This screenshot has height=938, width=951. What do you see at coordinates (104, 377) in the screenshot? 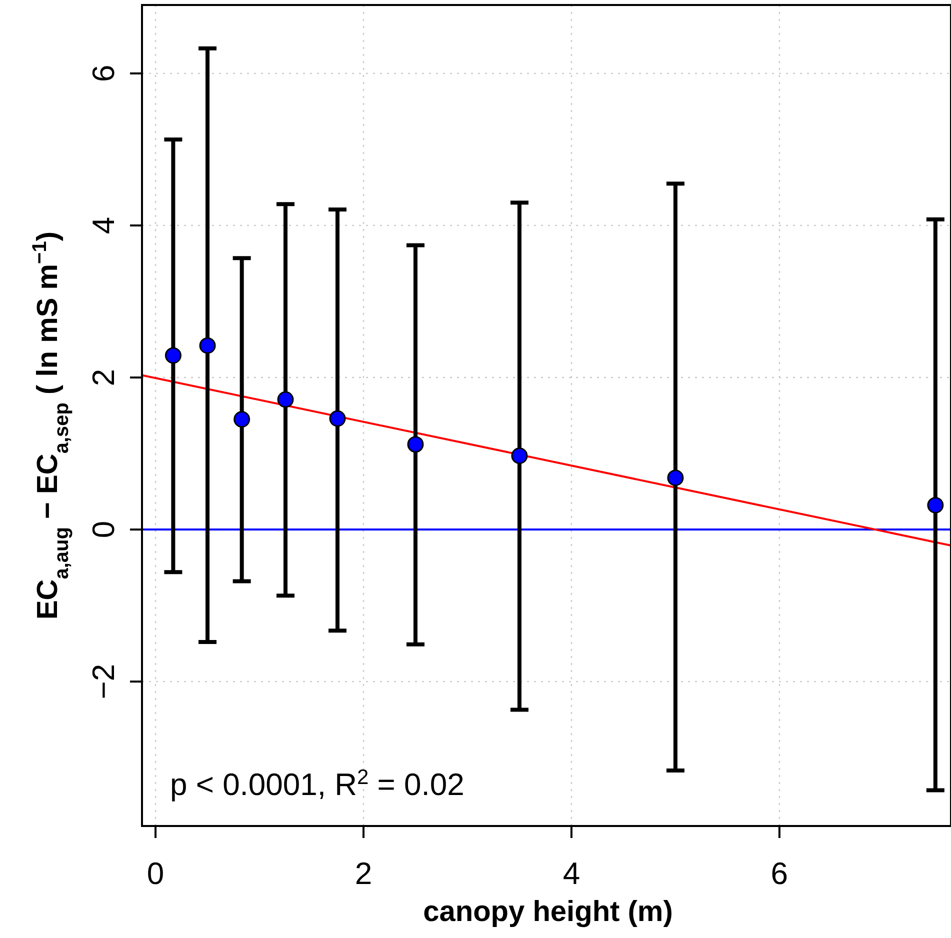
I see `y-tick-label: 2` at bounding box center [104, 377].